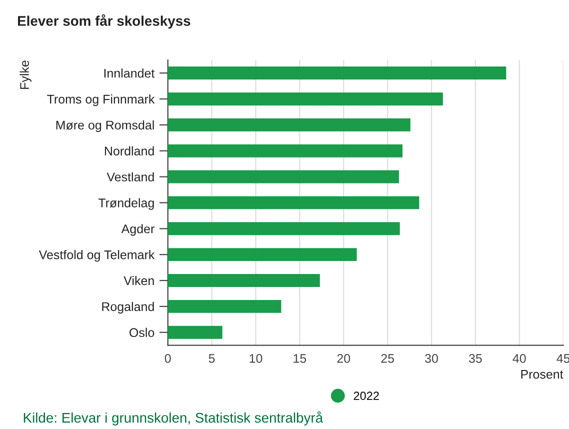 This screenshot has width=569, height=429. What do you see at coordinates (387, 358) in the screenshot?
I see `x-tick-label: 25` at bounding box center [387, 358].